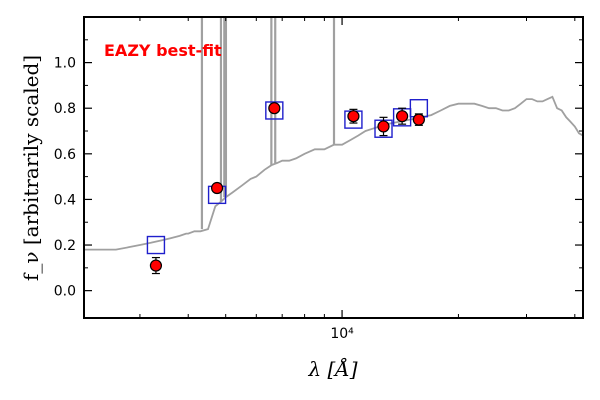  What do you see at coordinates (342, 334) in the screenshot?
I see `x-tick-label: 10⁴` at bounding box center [342, 334].